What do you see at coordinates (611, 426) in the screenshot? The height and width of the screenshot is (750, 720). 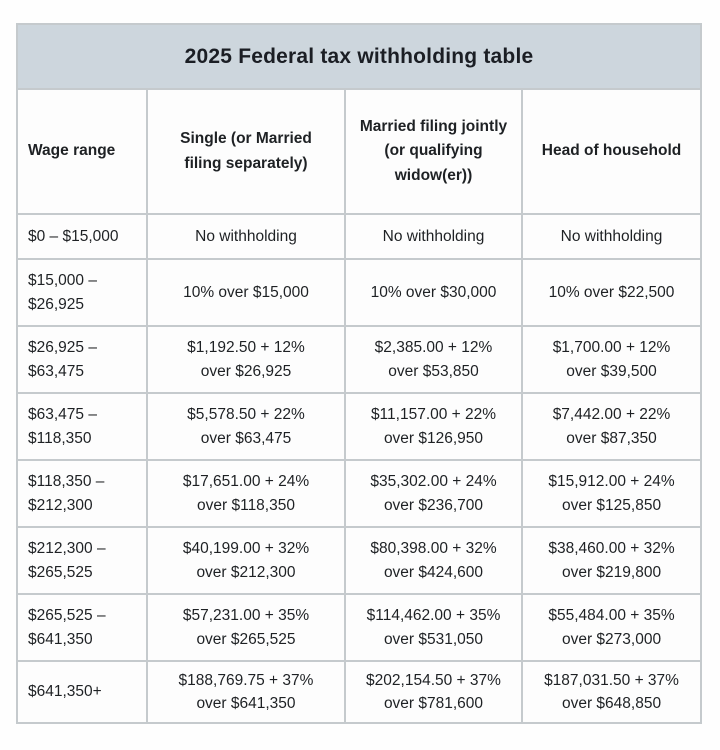 I see `cell-head-of-household: $7,442.00 + 22% over $87,350` at bounding box center [611, 426].